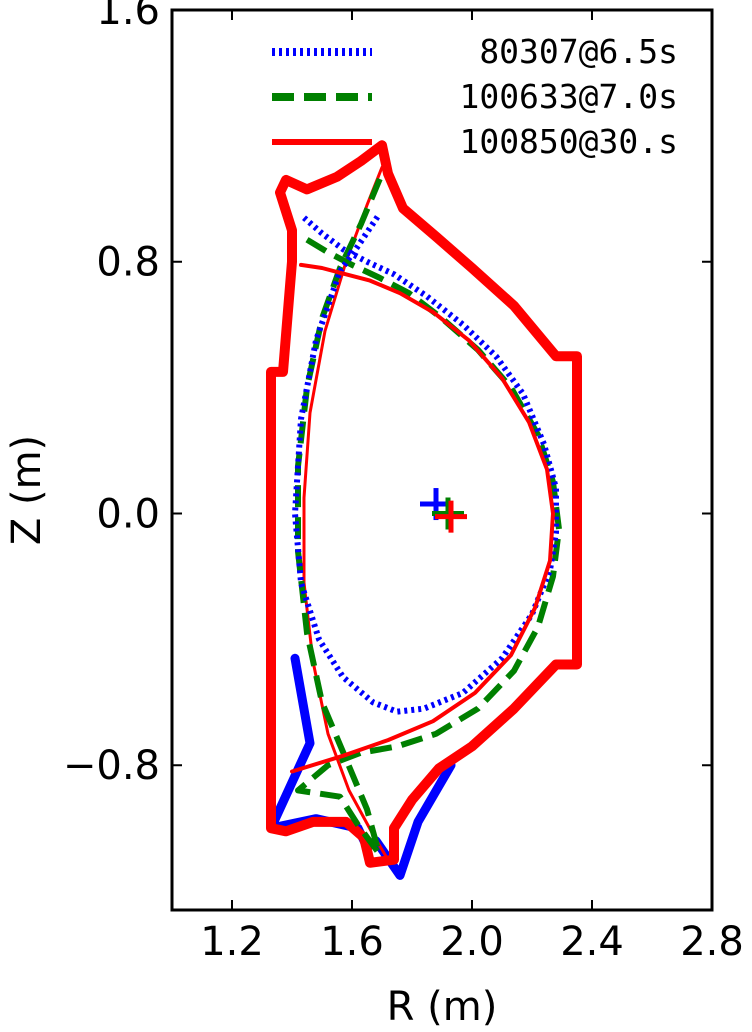 This screenshot has width=752, height=1032. I want to click on y-tick-label: −0.8, so click(111, 766).